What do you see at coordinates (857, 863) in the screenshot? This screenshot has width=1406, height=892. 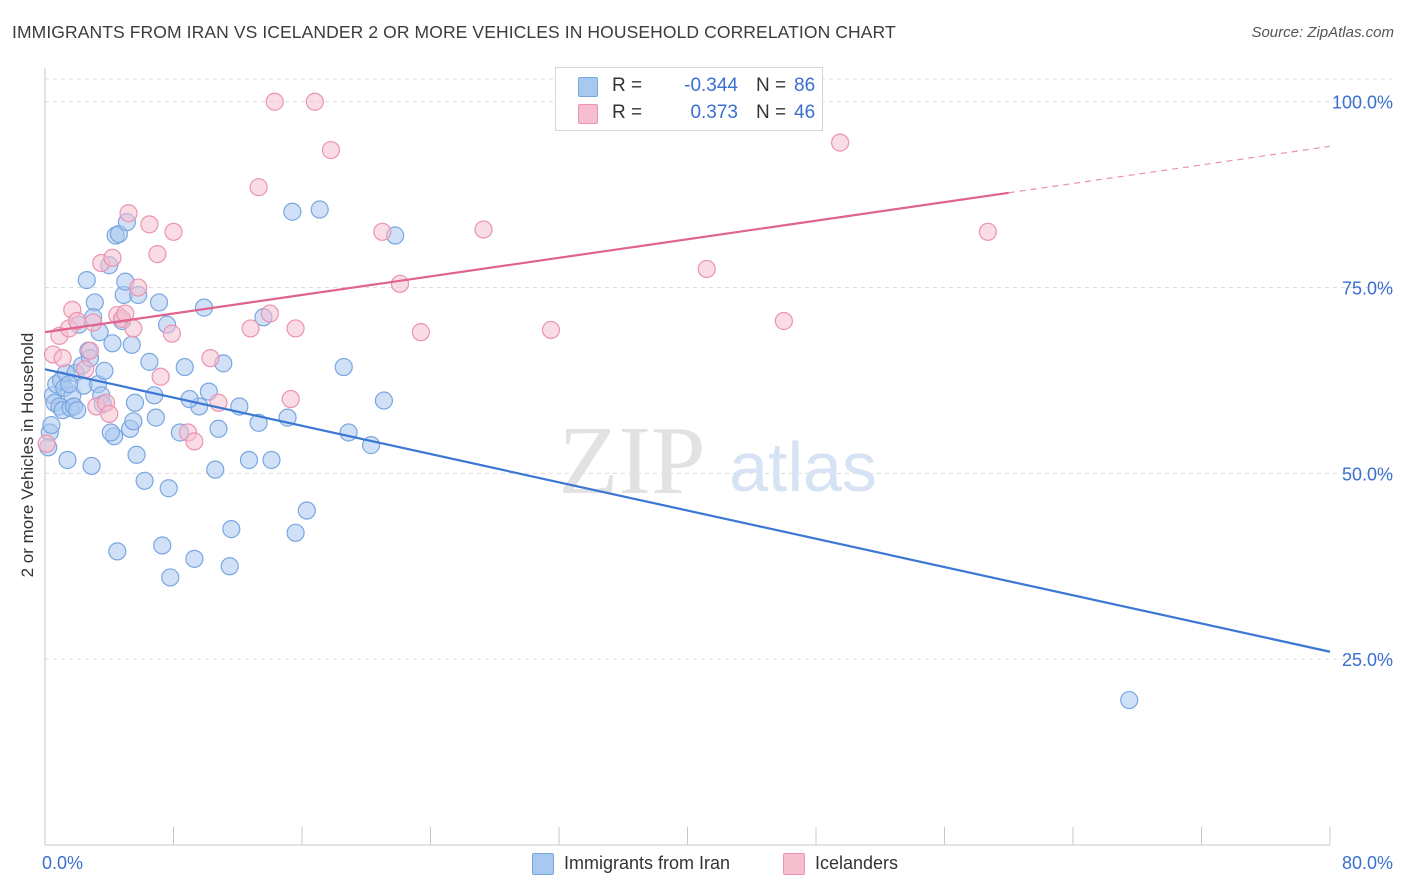 I see `legend-label: Icelanders` at bounding box center [857, 863].